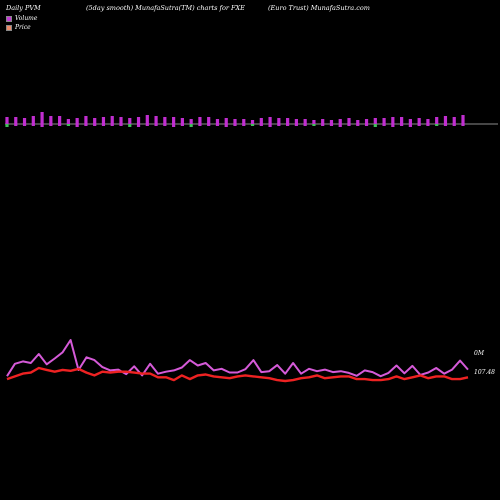 This screenshot has width=500, height=500. Describe the element at coordinates (9, 27) in the screenshot. I see `legend-price-swatch` at that location.